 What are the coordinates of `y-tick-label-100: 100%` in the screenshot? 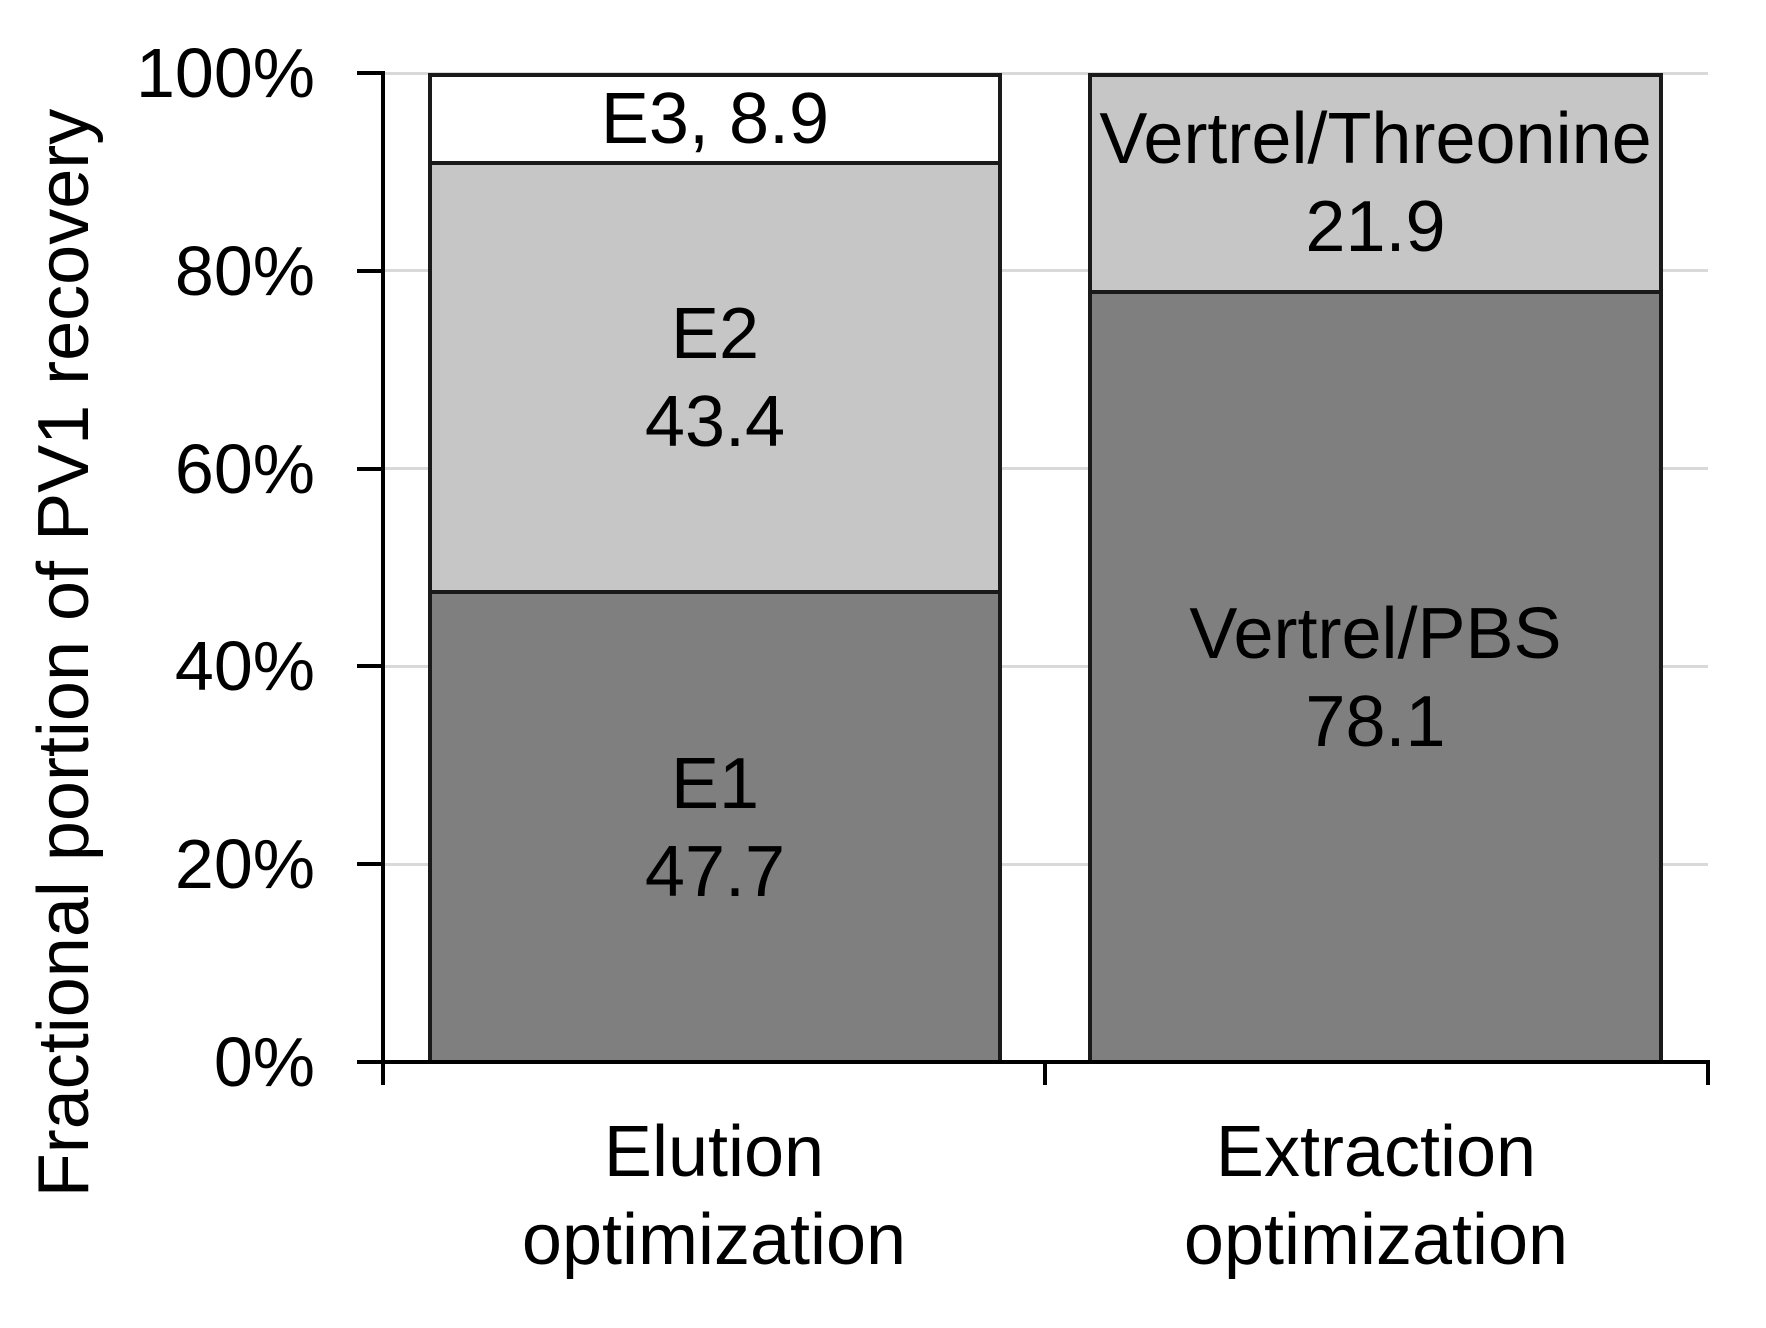 It's located at (225, 73).